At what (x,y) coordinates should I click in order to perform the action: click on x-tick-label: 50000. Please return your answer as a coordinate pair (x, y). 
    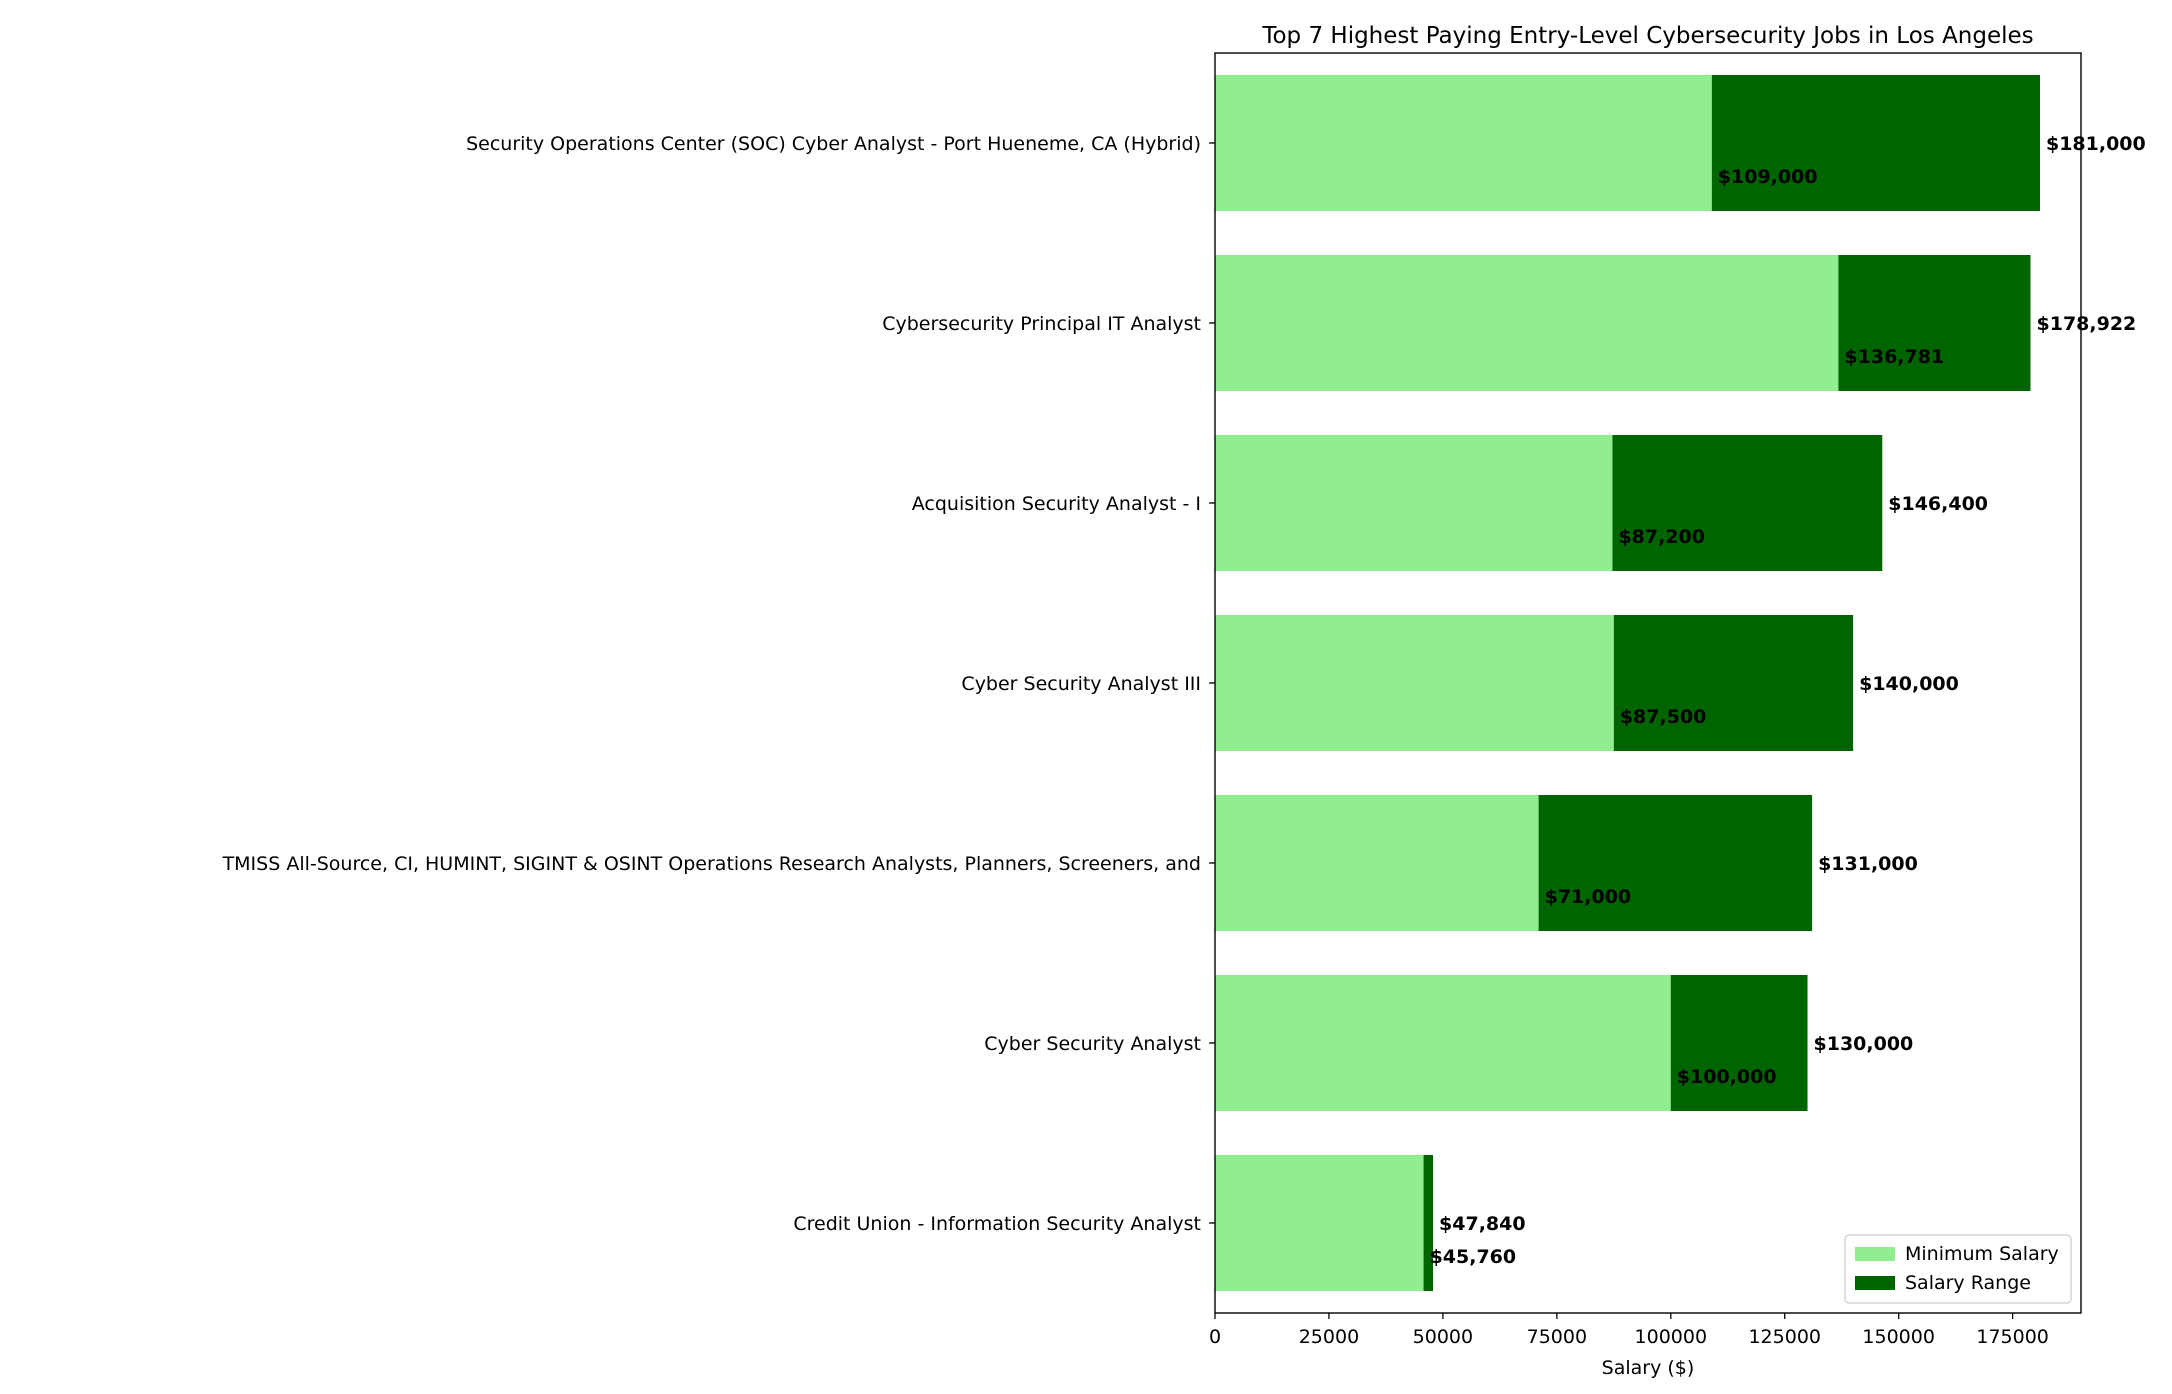
    Looking at the image, I should click on (1443, 1337).